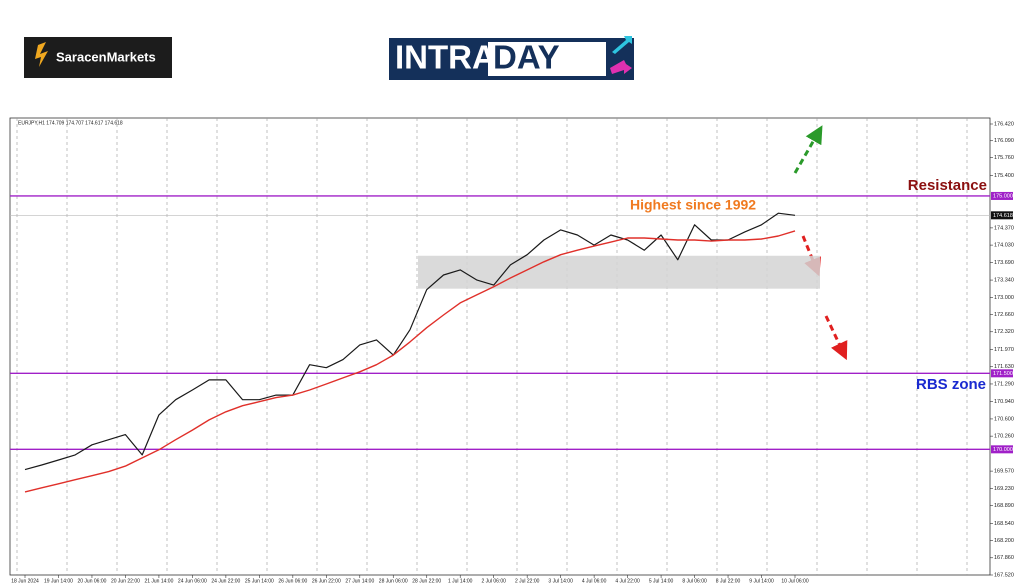  Describe the element at coordinates (728, 581) in the screenshot. I see `x-tick-label: 8 Jul 22:00` at that location.